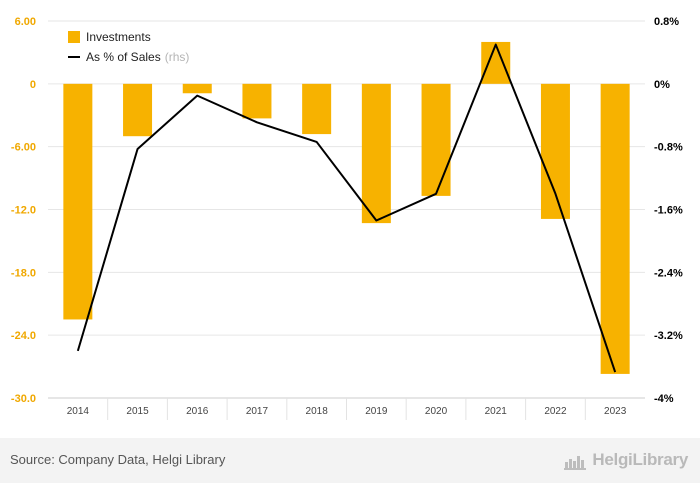 Image resolution: width=700 pixels, height=483 pixels. I want to click on x-axis-tick-label: 2020, so click(436, 411).